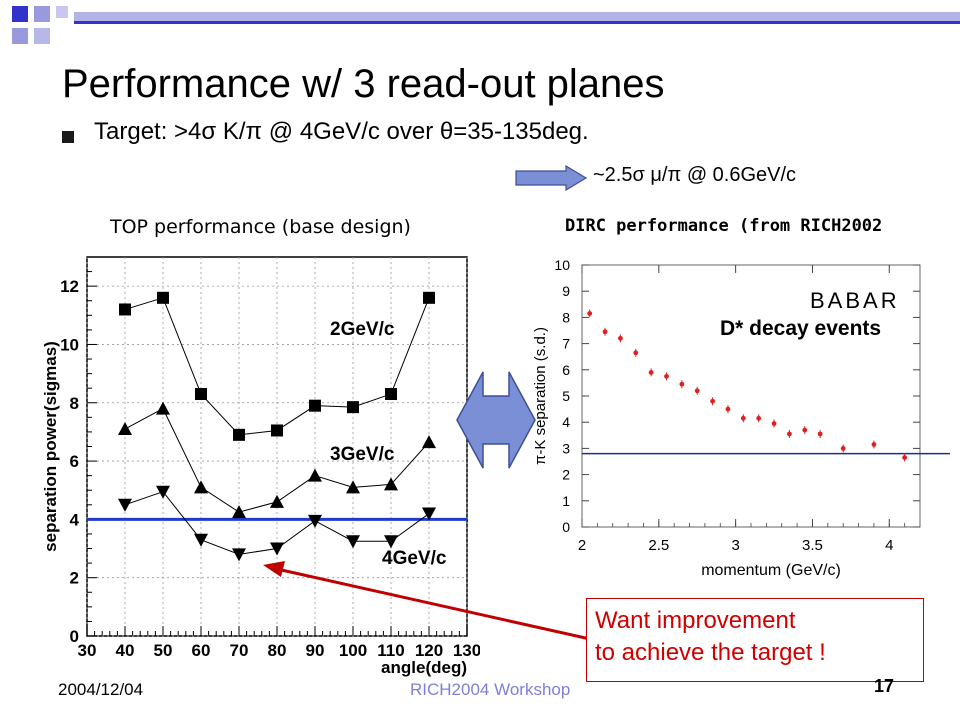  I want to click on pointer-arrow-icon, so click(427, 601).